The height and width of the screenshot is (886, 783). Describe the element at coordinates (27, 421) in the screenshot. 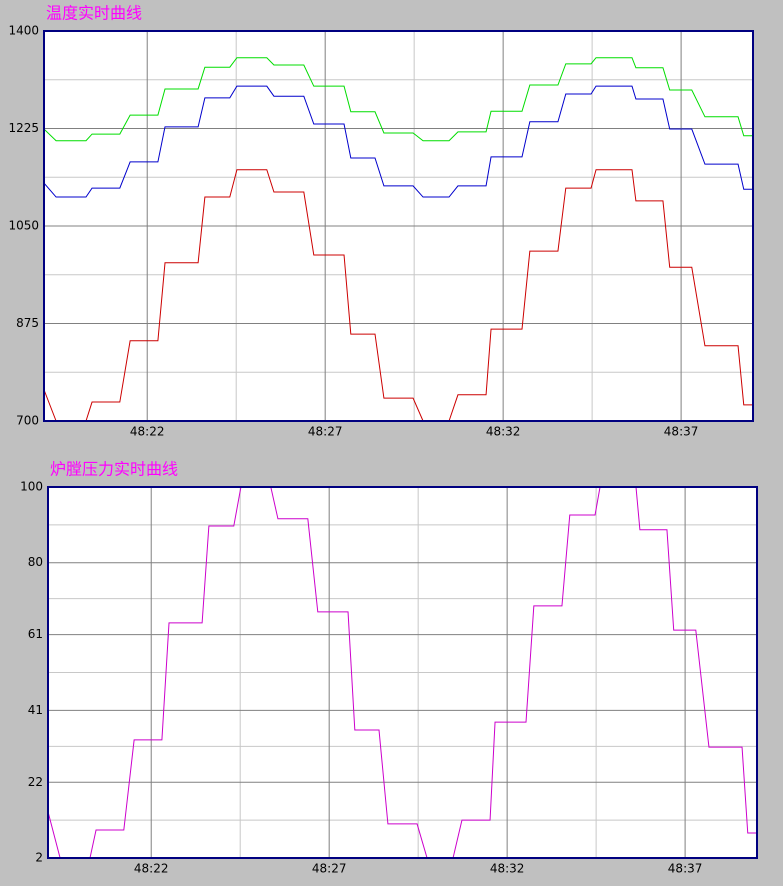

I see `y-tick-label: 700` at that location.